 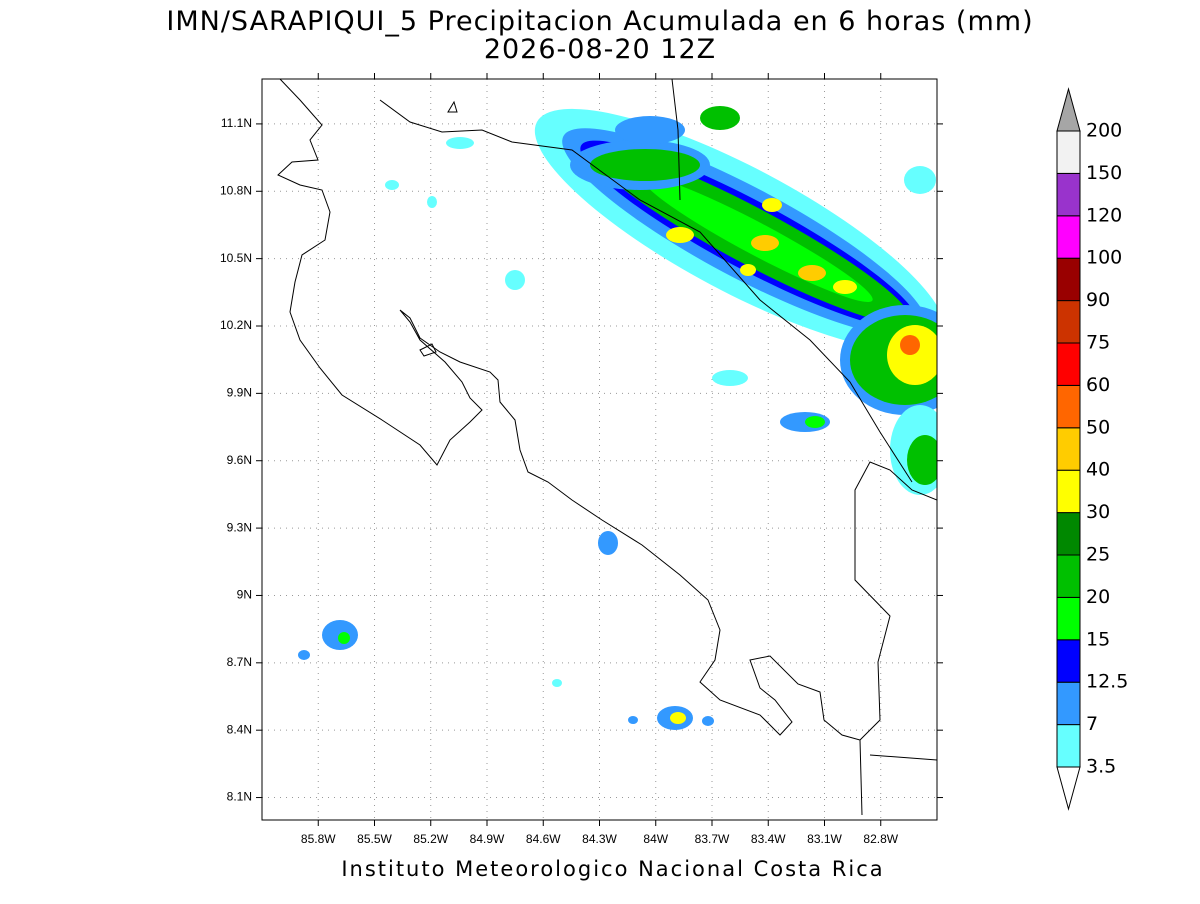 I want to click on colorbar-over, so click(x=1068, y=109).